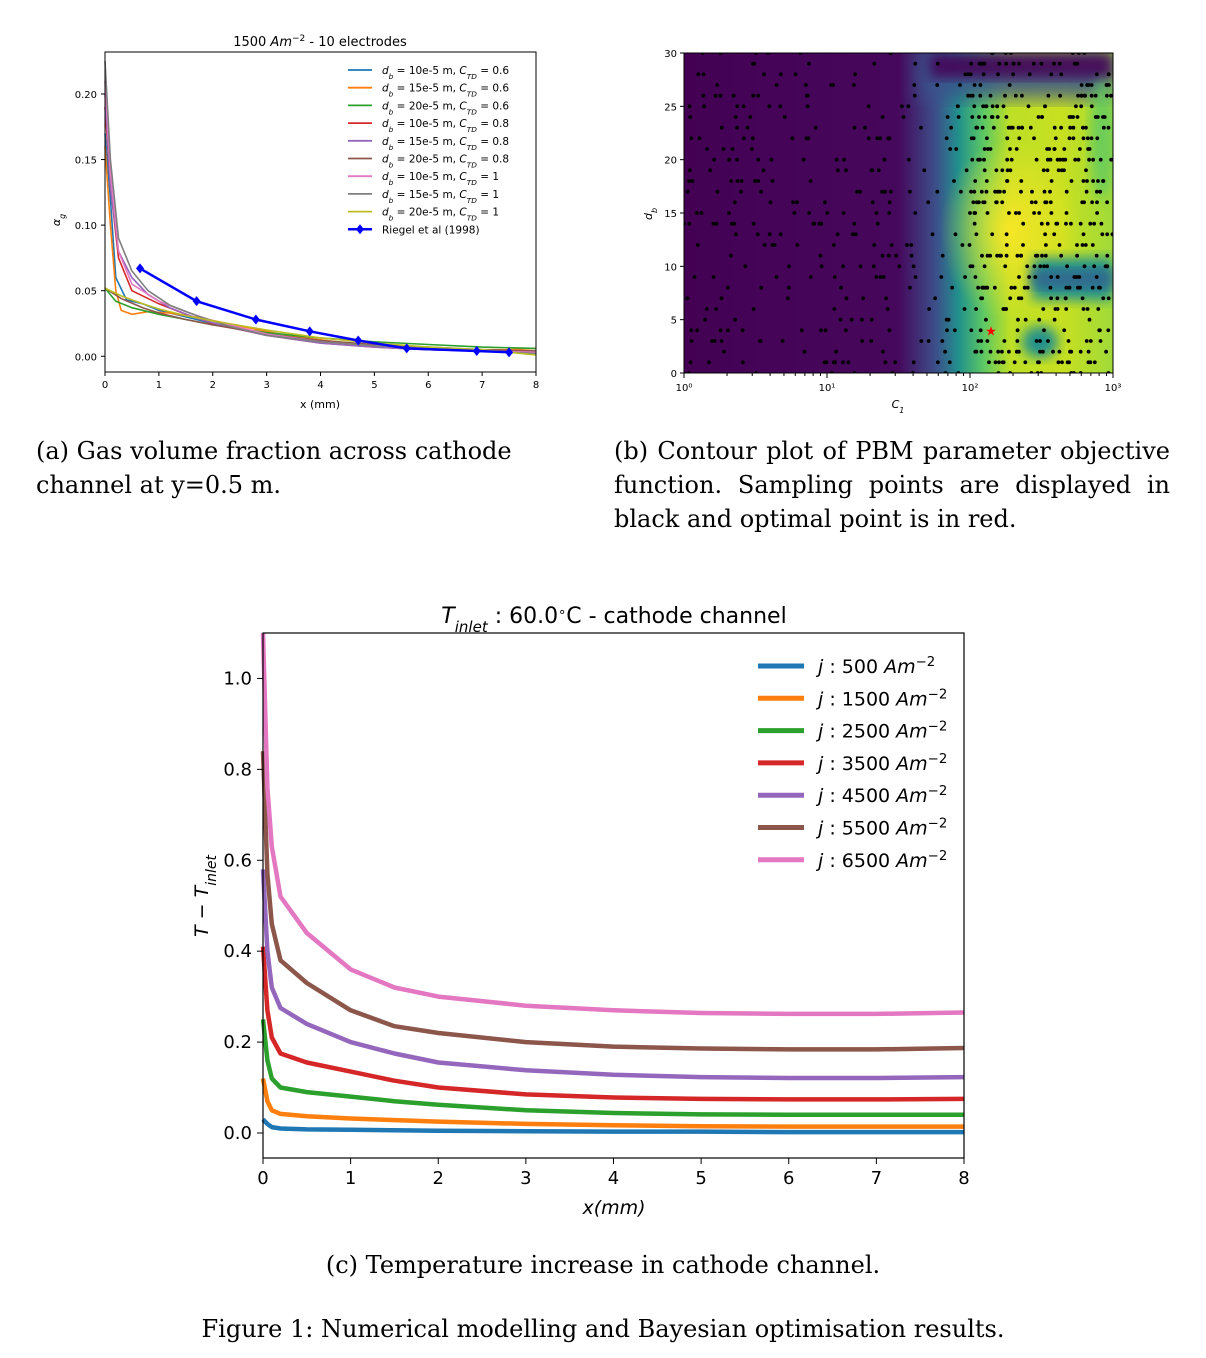  Describe the element at coordinates (670, 267) in the screenshot. I see `y-tick-label: 10` at that location.